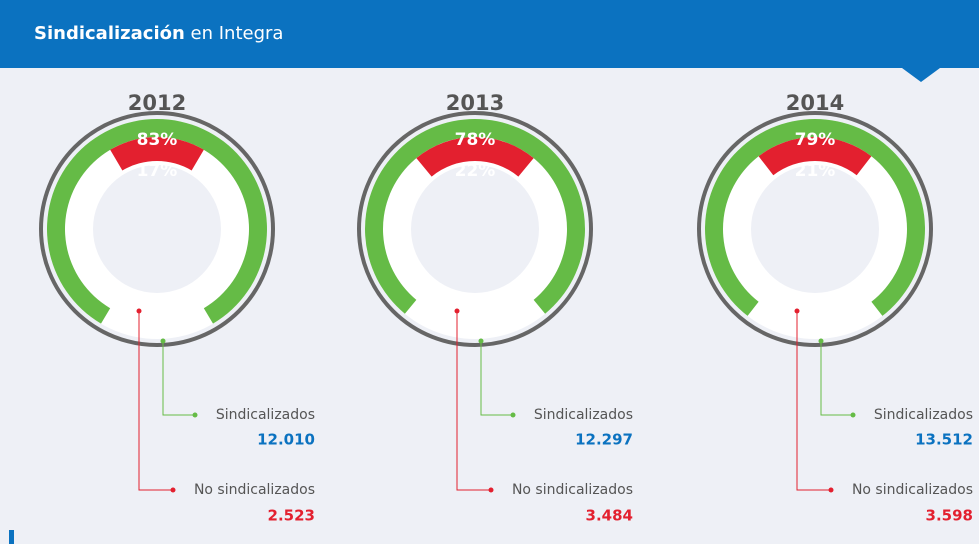  Describe the element at coordinates (949, 516) in the screenshot. I see `count-label: 3.598` at that location.